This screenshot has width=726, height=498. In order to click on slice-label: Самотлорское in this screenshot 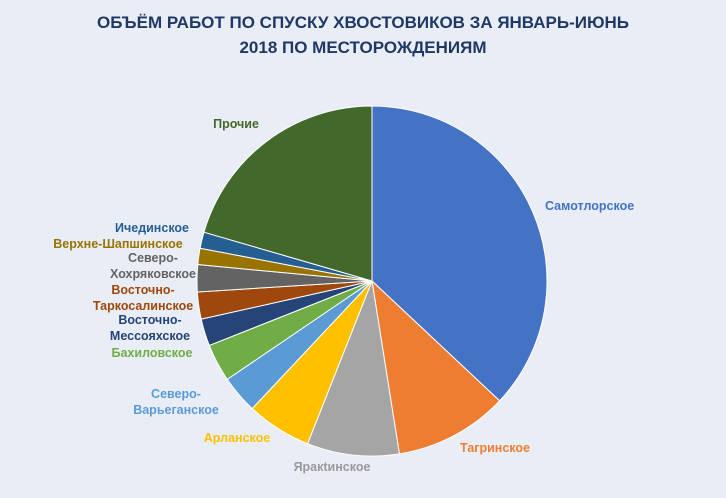, I will do `click(589, 206)`.